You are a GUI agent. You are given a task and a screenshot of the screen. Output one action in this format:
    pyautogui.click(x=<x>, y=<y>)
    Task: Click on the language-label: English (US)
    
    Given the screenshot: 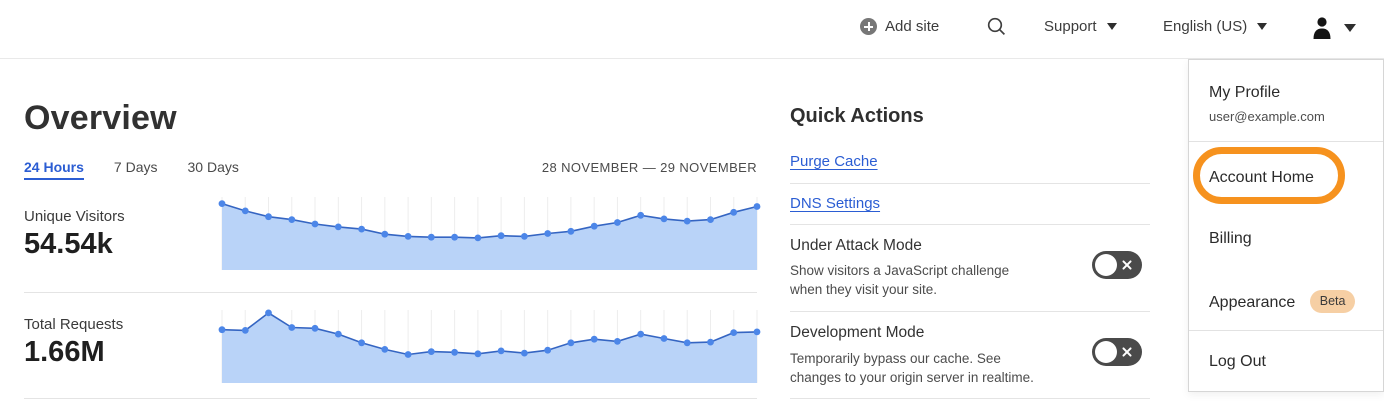 What is the action you would take?
    pyautogui.click(x=1205, y=26)
    